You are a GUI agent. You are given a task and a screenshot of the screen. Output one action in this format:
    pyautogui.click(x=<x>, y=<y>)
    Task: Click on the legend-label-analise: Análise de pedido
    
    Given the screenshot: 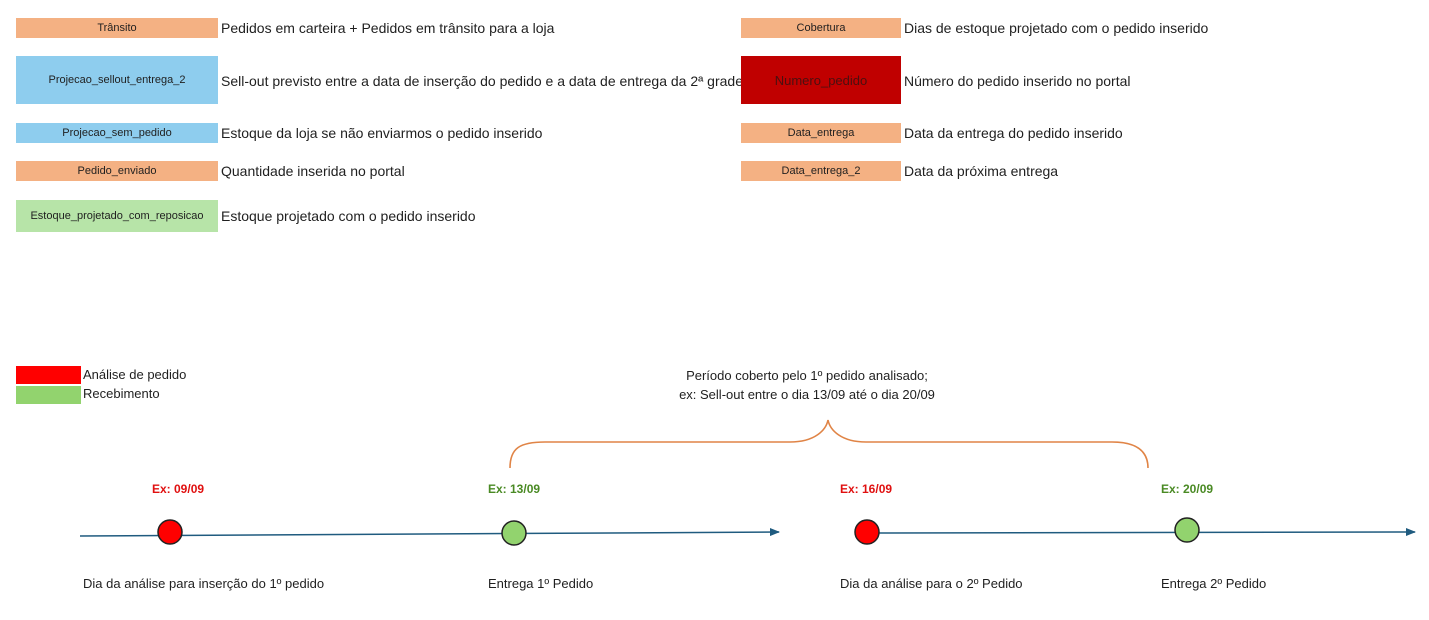 What is the action you would take?
    pyautogui.click(x=135, y=374)
    